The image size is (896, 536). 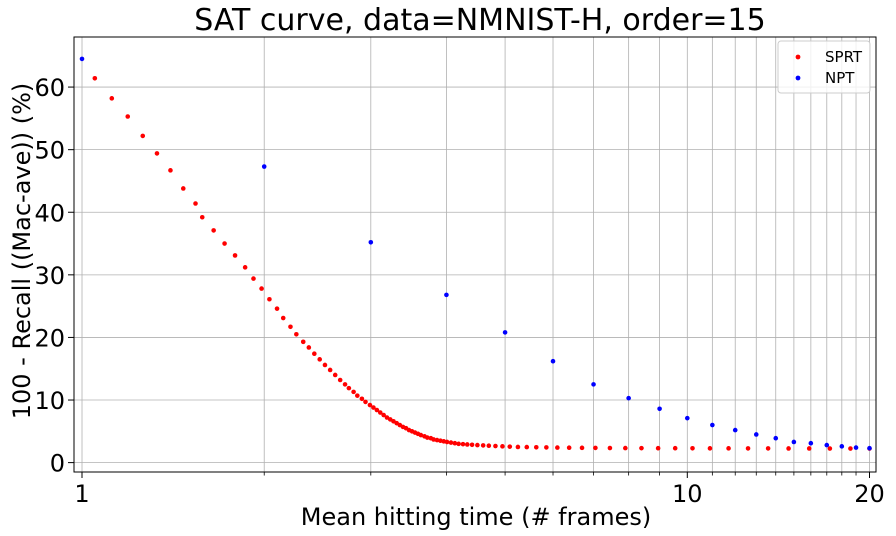 What do you see at coordinates (844, 57) in the screenshot?
I see `legend-label-sprt: SPRT` at bounding box center [844, 57].